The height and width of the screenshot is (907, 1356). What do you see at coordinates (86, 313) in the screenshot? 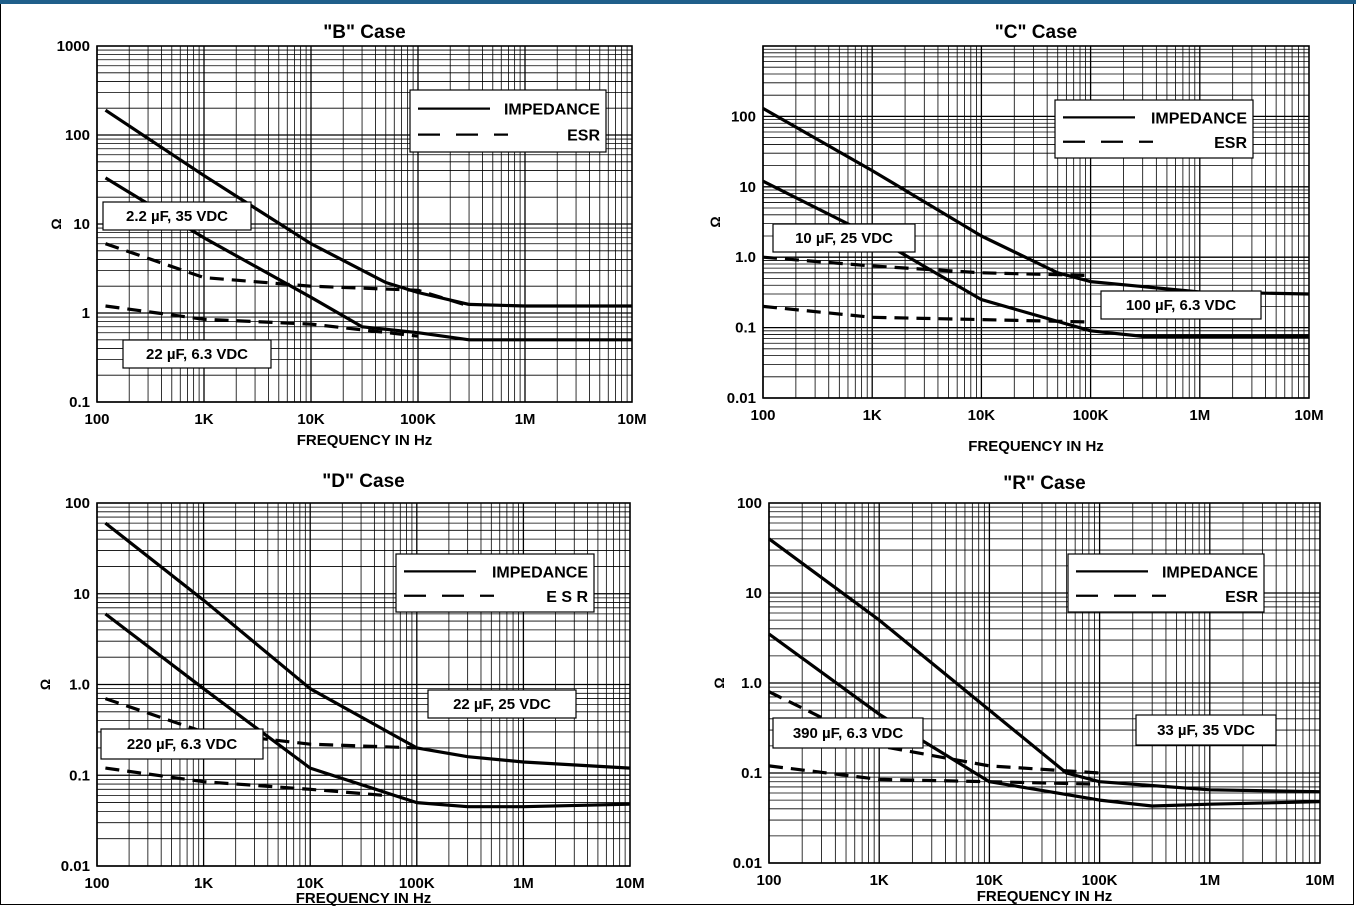
I see `y-tick-label: 1` at bounding box center [86, 313].